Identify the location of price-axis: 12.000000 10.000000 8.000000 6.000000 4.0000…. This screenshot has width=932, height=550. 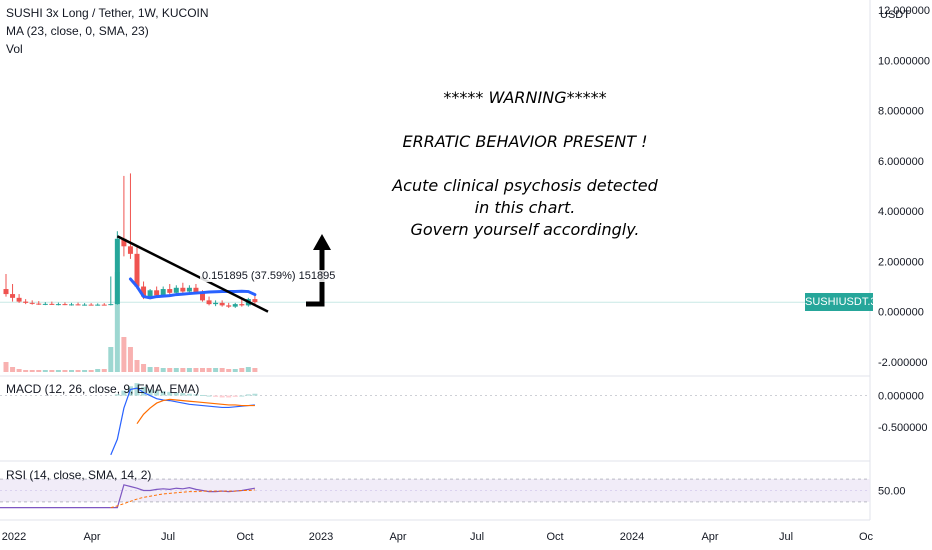
(904, 187).